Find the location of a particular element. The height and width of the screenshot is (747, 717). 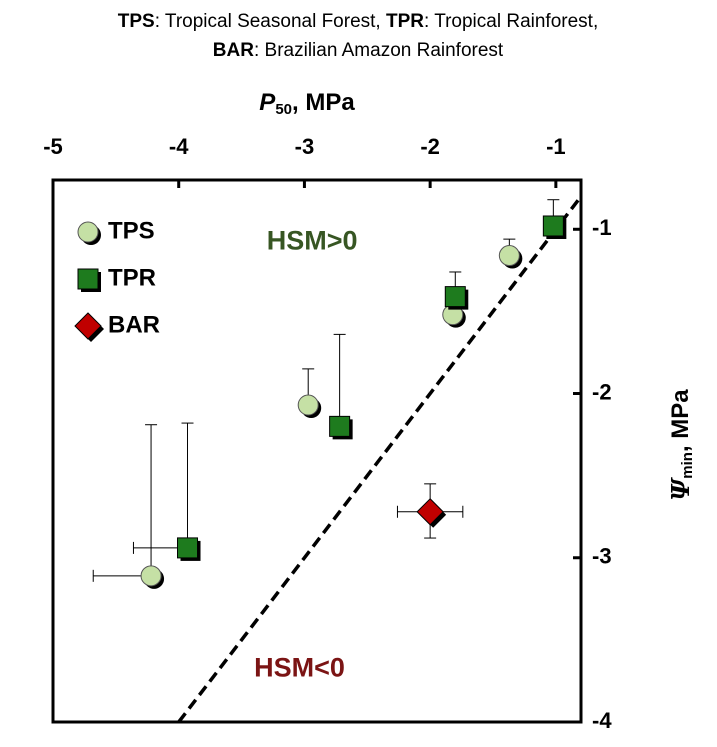

title-part: BAR is located at coordinates (233, 50).